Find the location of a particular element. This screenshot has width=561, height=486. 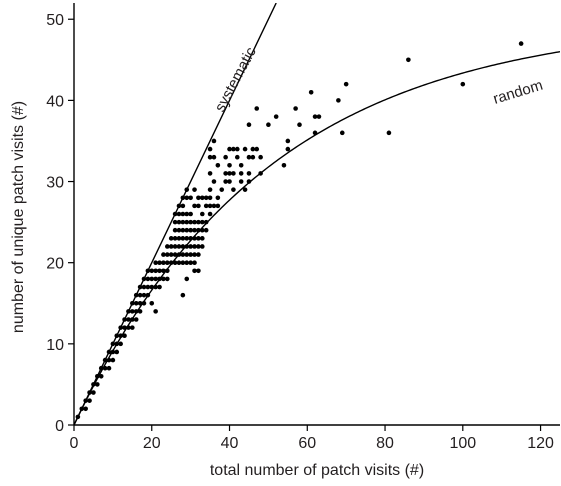

x-axis-label: total number of patch visits (#) is located at coordinates (317, 470).